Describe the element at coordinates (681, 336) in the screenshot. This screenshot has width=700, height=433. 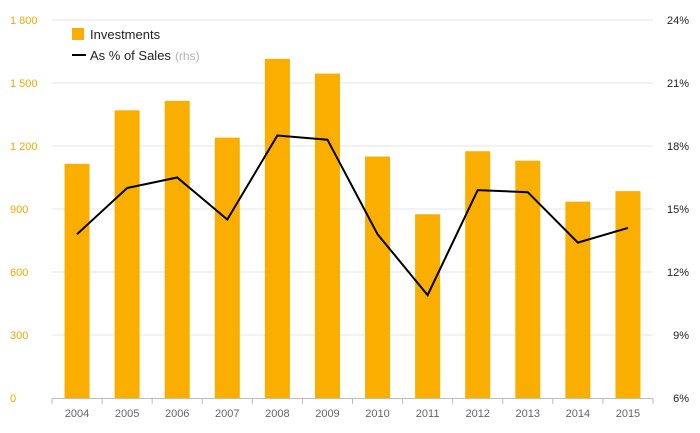
I see `right-tick-label-9: 9%` at that location.